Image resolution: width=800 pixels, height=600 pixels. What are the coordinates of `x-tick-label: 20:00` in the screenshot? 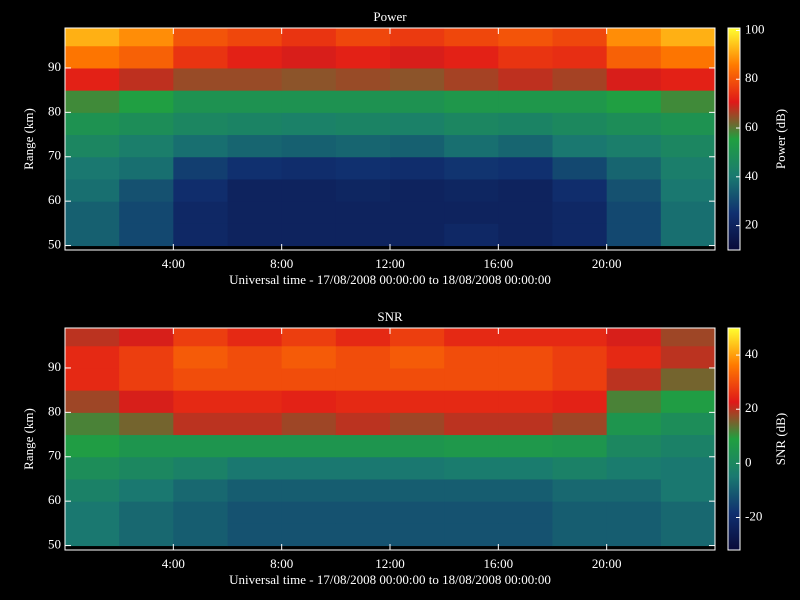 It's located at (607, 263).